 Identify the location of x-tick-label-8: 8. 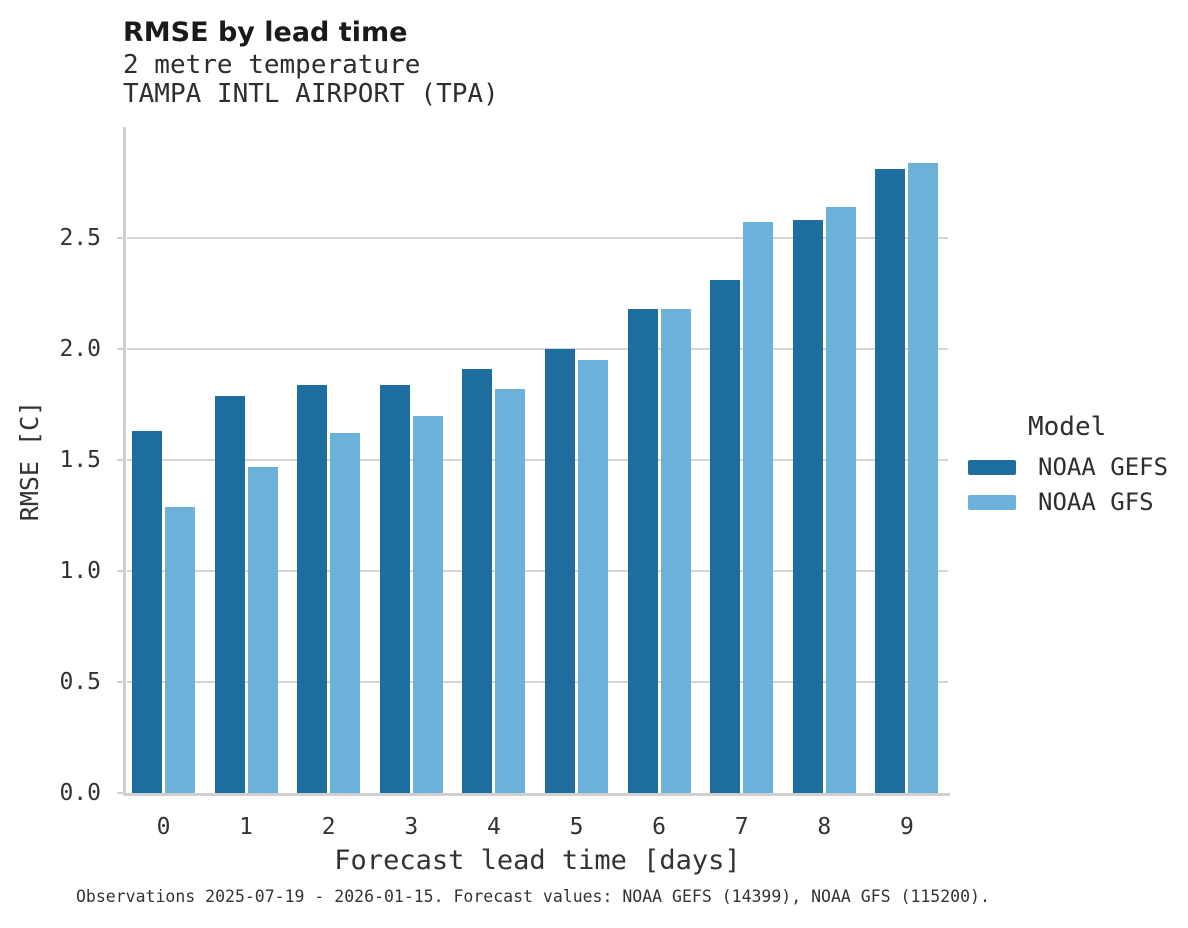
(824, 827).